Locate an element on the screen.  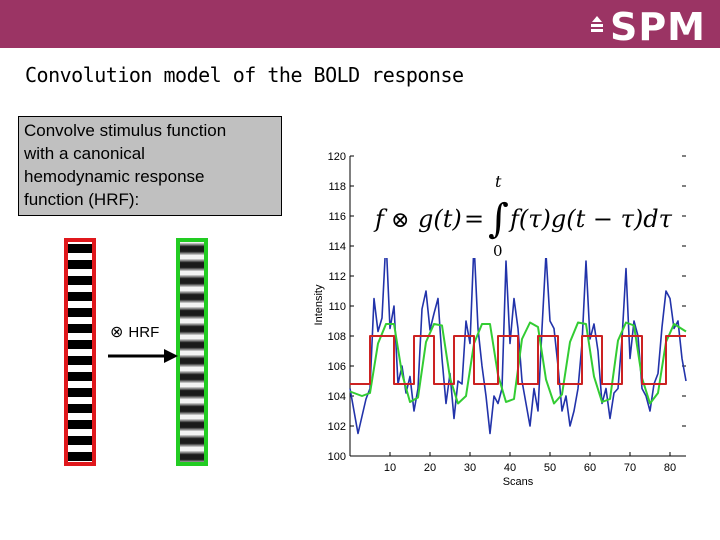
svg-text: 40 is located at coordinates (510, 468).